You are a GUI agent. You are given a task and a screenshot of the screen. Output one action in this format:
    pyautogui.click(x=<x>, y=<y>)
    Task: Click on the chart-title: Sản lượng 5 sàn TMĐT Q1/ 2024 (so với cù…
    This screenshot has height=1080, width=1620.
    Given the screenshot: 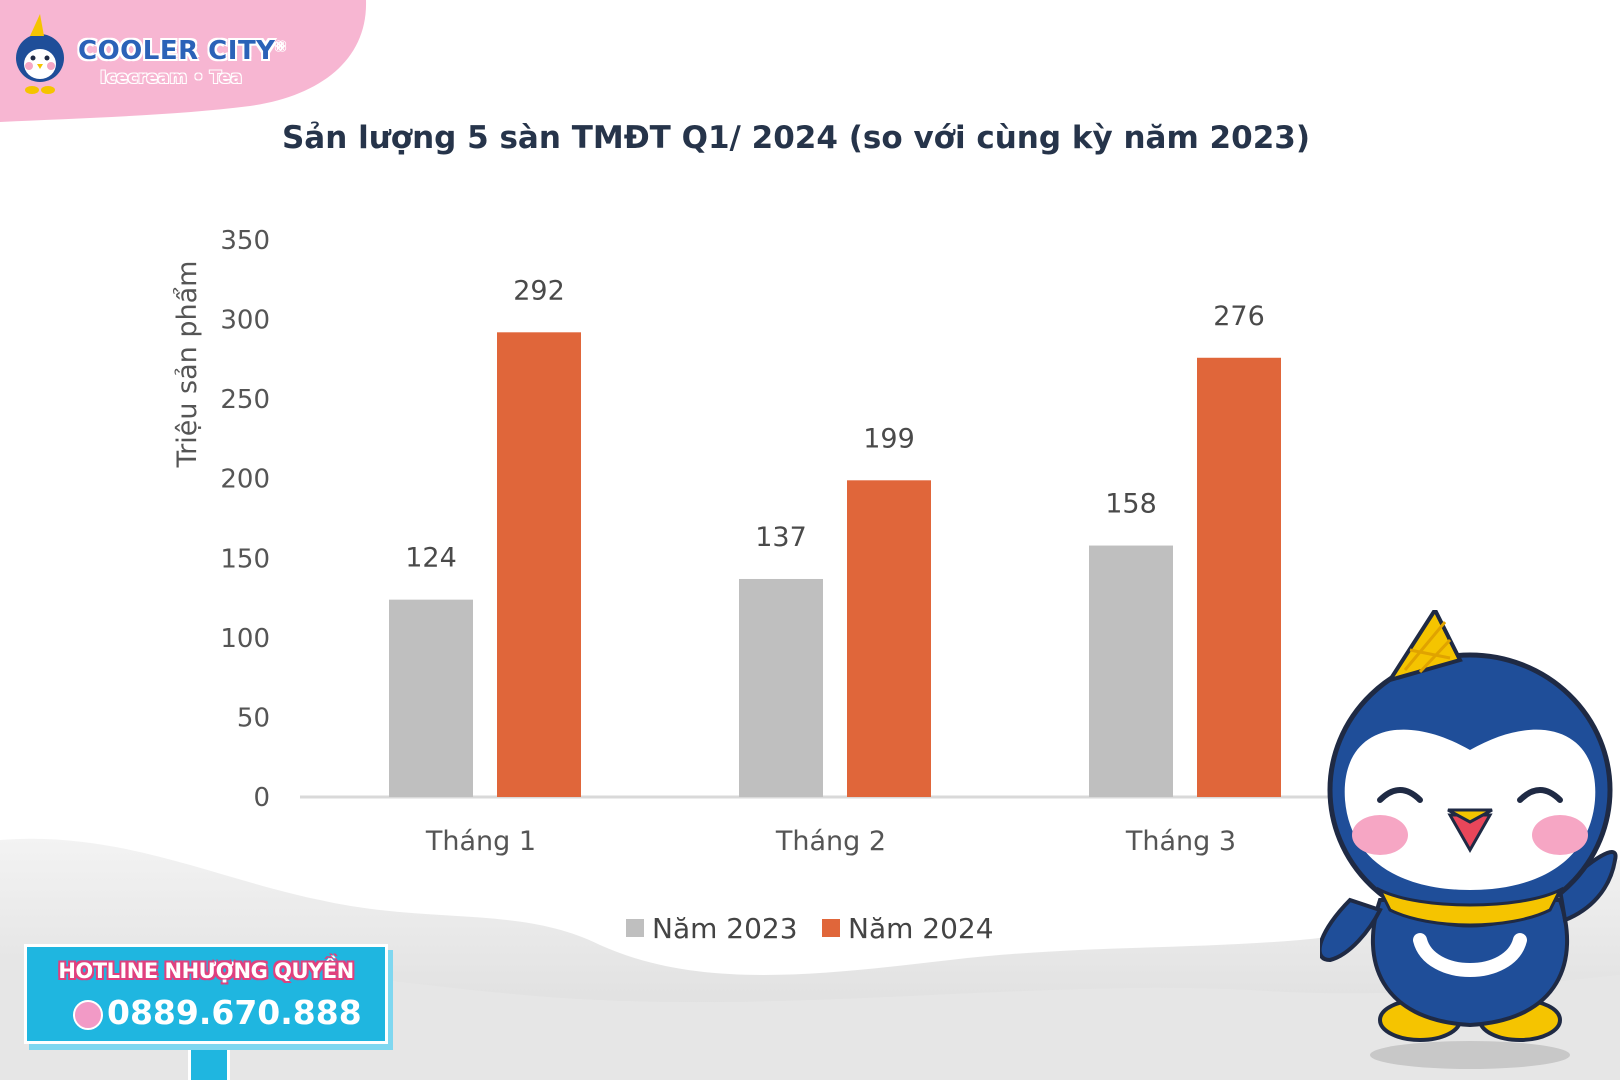 What is the action you would take?
    pyautogui.click(x=796, y=138)
    